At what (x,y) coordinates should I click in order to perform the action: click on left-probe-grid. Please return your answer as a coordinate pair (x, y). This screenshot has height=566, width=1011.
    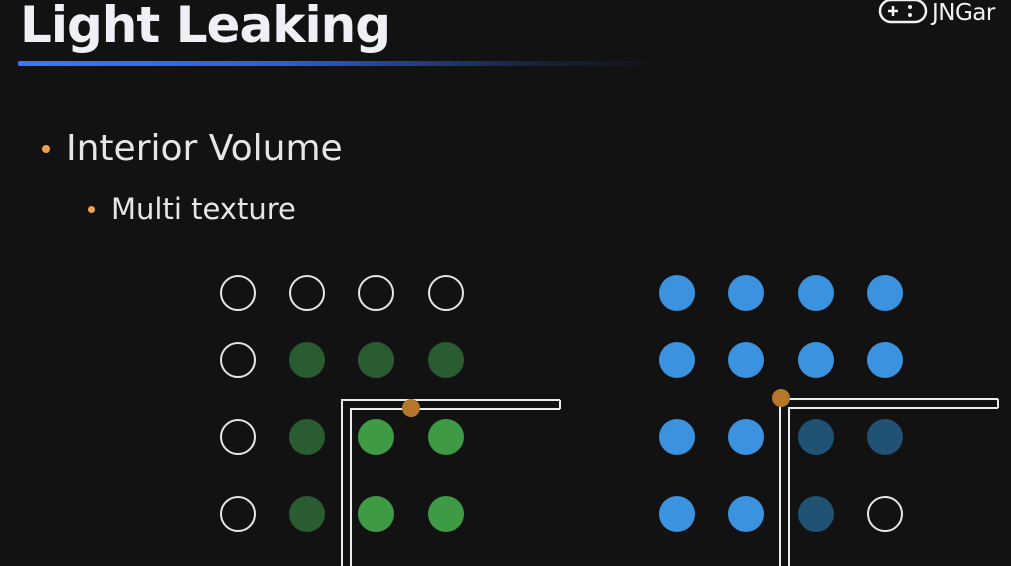
    Looking at the image, I should click on (342, 403).